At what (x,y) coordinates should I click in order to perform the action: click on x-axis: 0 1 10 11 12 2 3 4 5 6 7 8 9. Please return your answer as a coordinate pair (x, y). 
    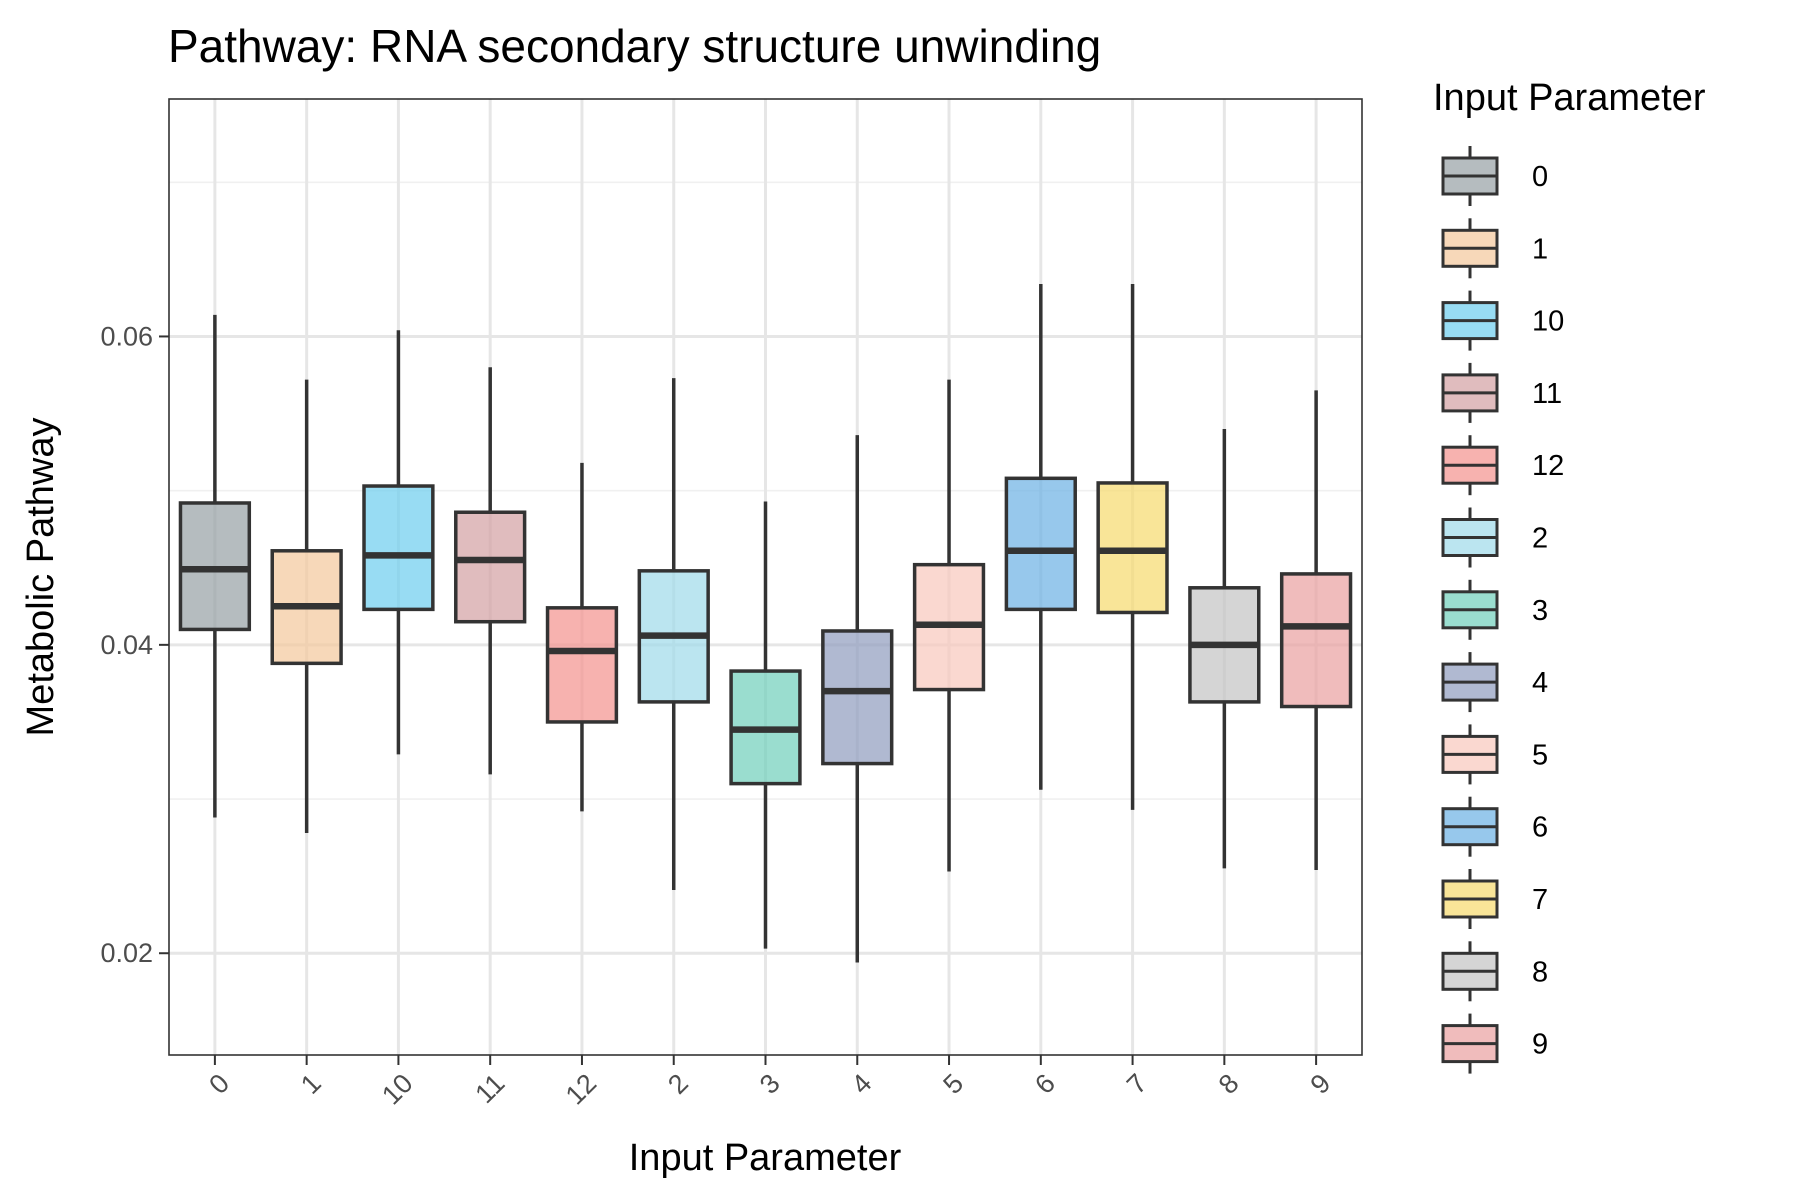
    Looking at the image, I should click on (769, 1082).